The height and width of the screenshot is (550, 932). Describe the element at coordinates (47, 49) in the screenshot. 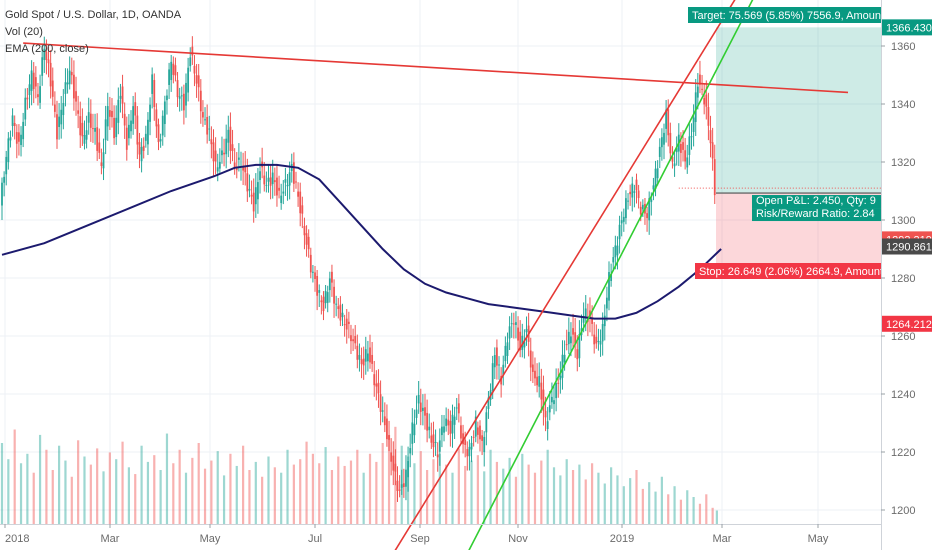

I see `ema-indicator-label: EMA (200, close)` at that location.